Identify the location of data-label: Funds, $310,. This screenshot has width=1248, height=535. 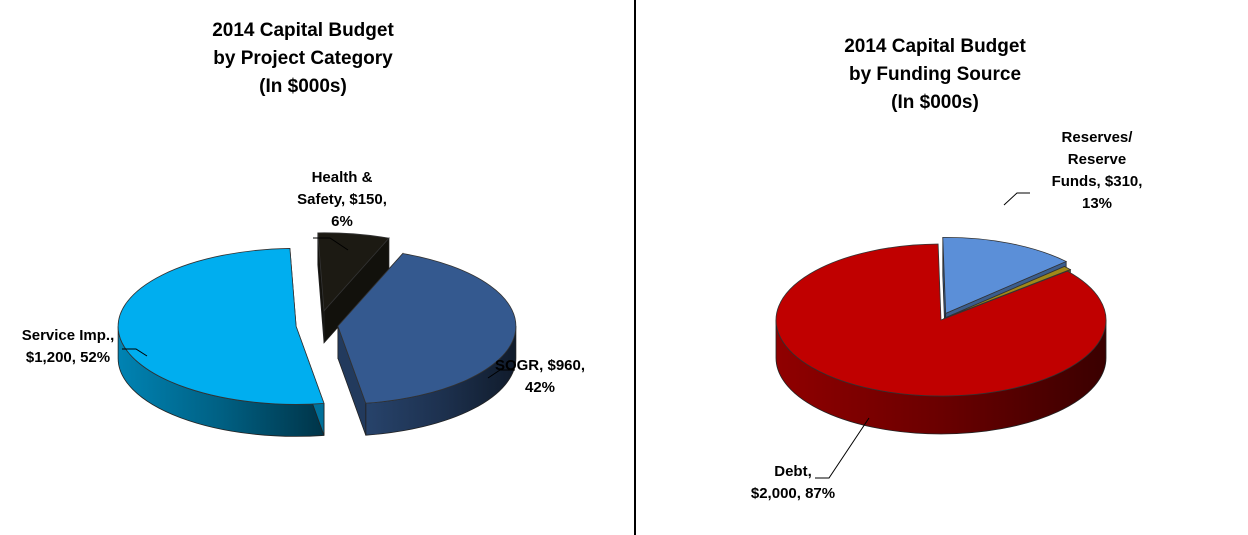
(1097, 181).